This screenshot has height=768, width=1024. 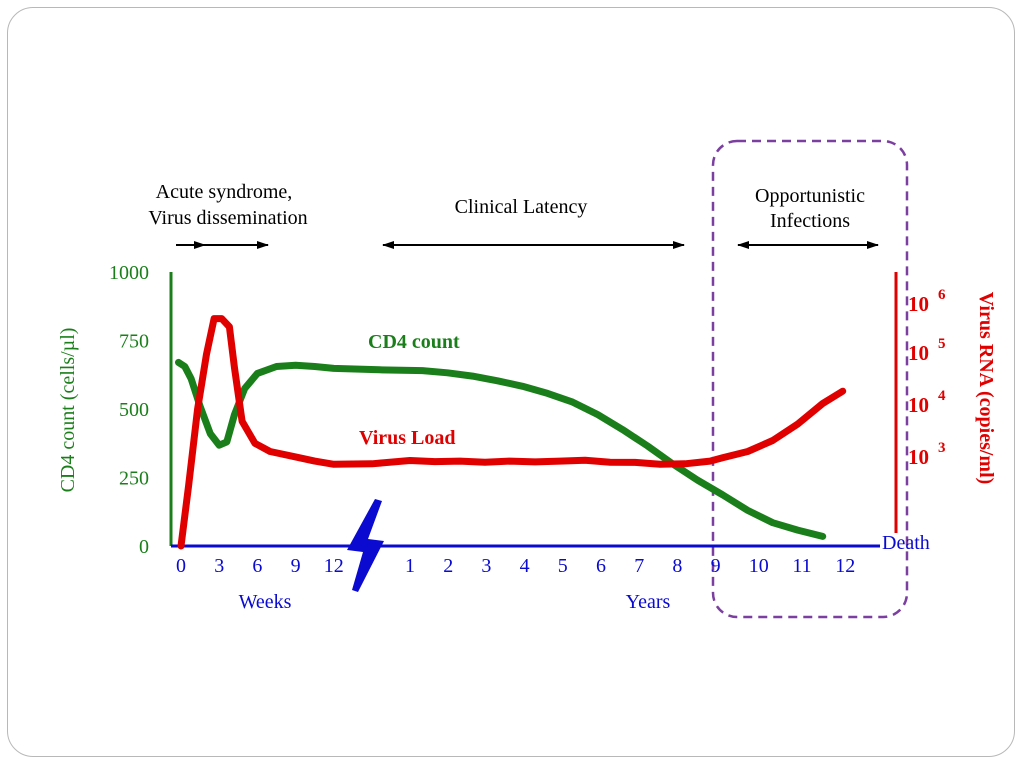 I want to click on opportunistic-highlight-box, so click(x=810, y=379).